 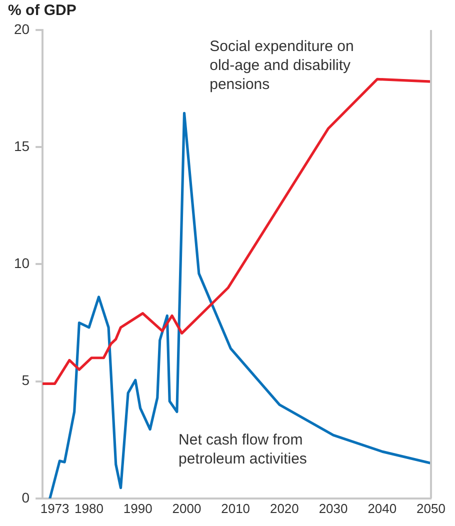 I want to click on series-label: Social expenditure on old-age and disability pensions, so click(x=282, y=66).